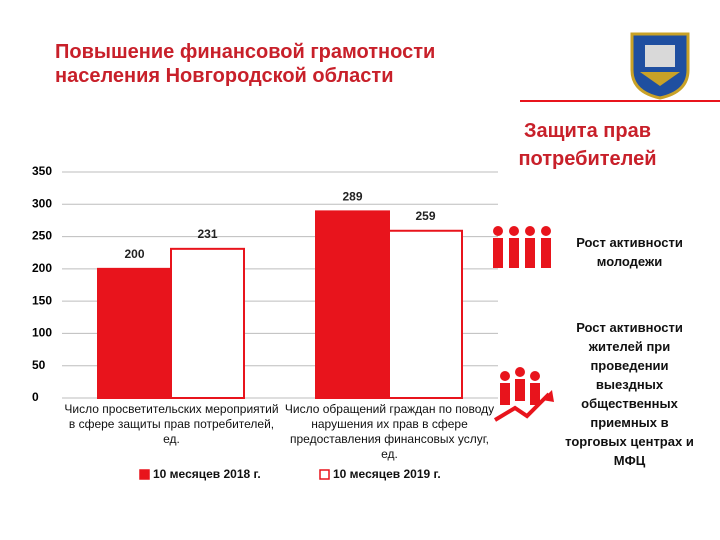  Describe the element at coordinates (35, 397) in the screenshot. I see `y-tick-label: 0` at that location.